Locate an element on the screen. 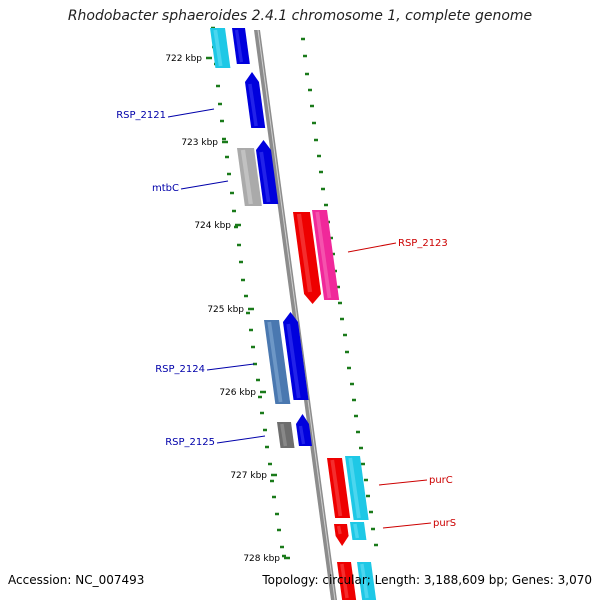  kbp-tick-label: 727 kbp is located at coordinates (248, 476).